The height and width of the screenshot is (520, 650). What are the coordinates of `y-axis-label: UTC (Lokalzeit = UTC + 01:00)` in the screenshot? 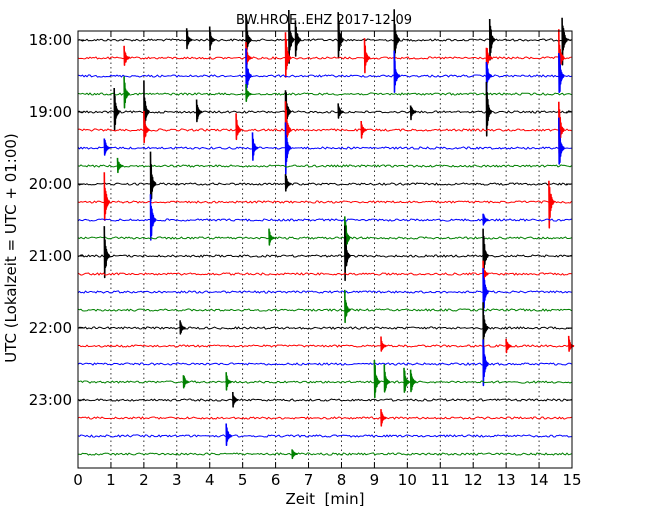 It's located at (11, 248).